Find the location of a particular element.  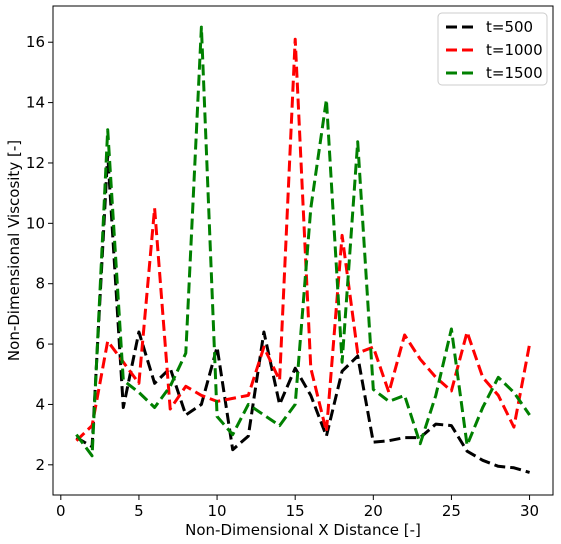

x-axis-ticks: 0 5 10 15 20 25 30 is located at coordinates (297, 507).